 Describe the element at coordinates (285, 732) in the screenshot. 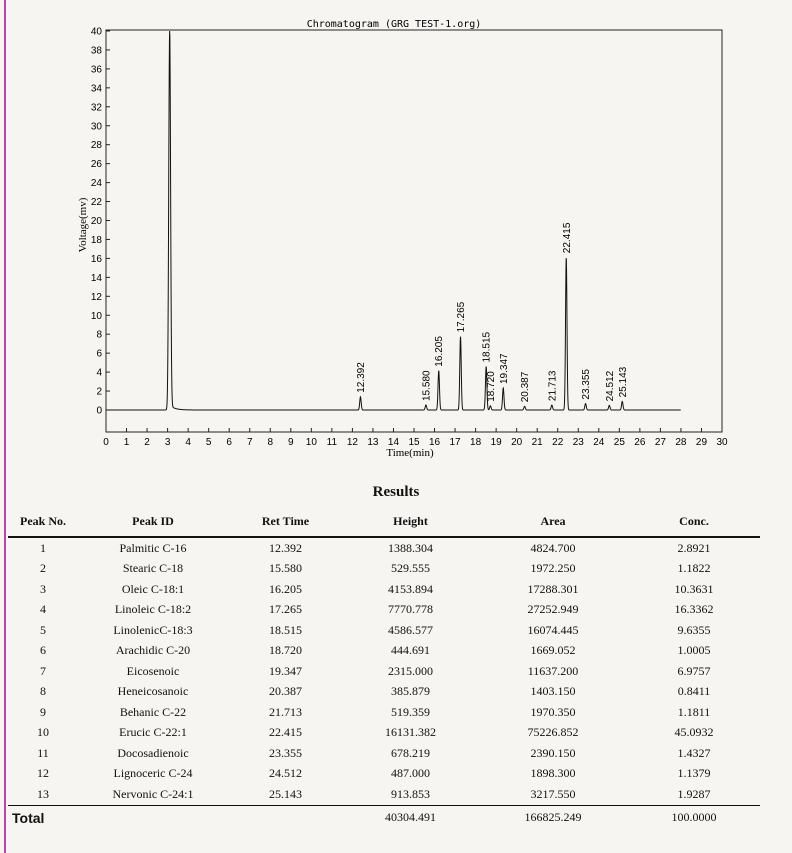

I see `cell-ret-time: 22.415` at that location.